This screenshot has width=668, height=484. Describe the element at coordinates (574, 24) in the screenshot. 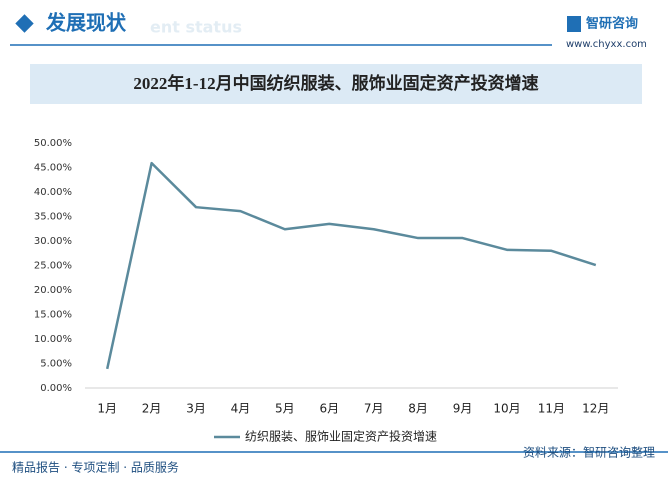

I see `brand-logo` at that location.